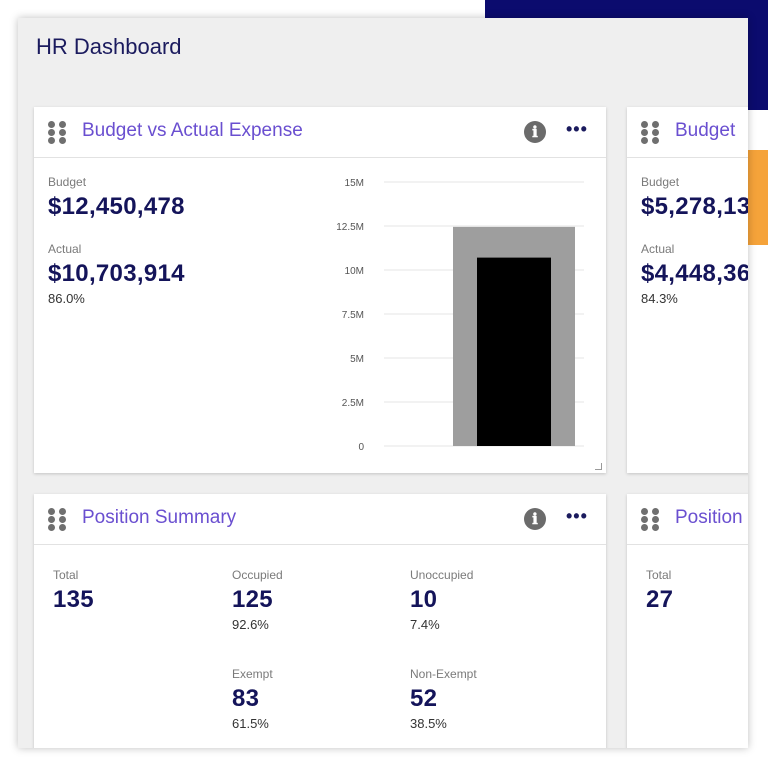  What do you see at coordinates (116, 206) in the screenshot?
I see `budget-value: $12,450,478` at bounding box center [116, 206].